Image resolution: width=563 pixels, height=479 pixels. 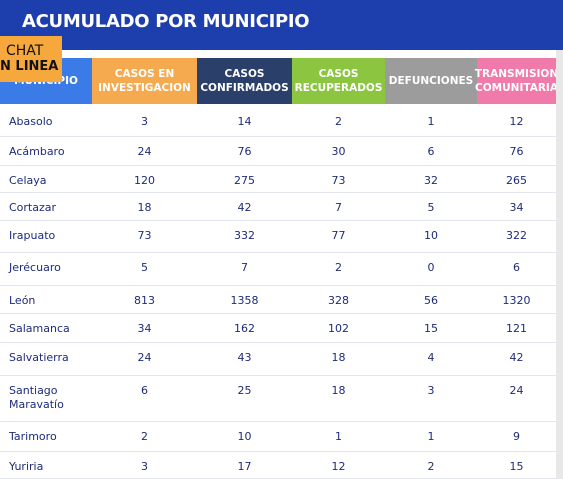 I want to click on cell-value: 32, so click(x=431, y=180).